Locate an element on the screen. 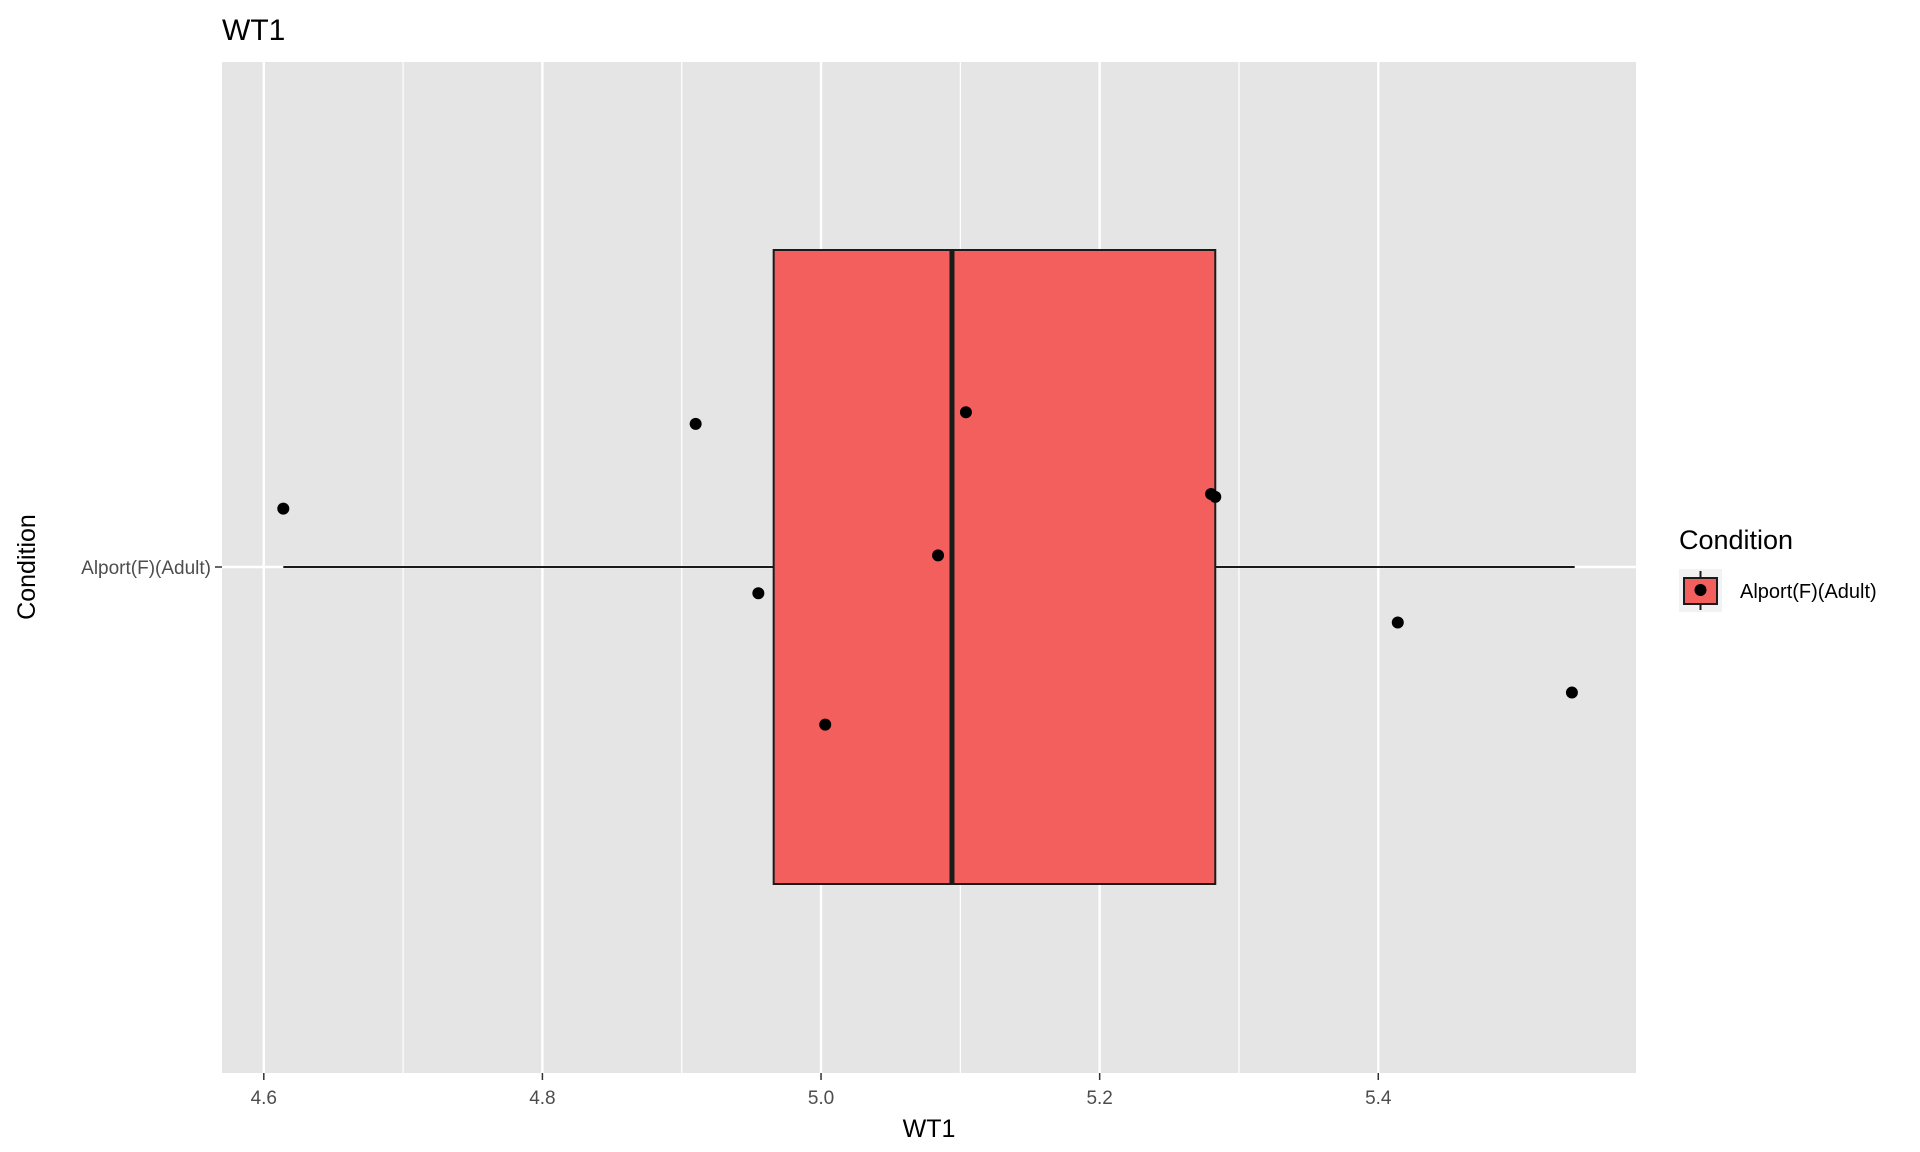 The width and height of the screenshot is (1920, 1152). x-tick-label: 5.4 is located at coordinates (1378, 1098).